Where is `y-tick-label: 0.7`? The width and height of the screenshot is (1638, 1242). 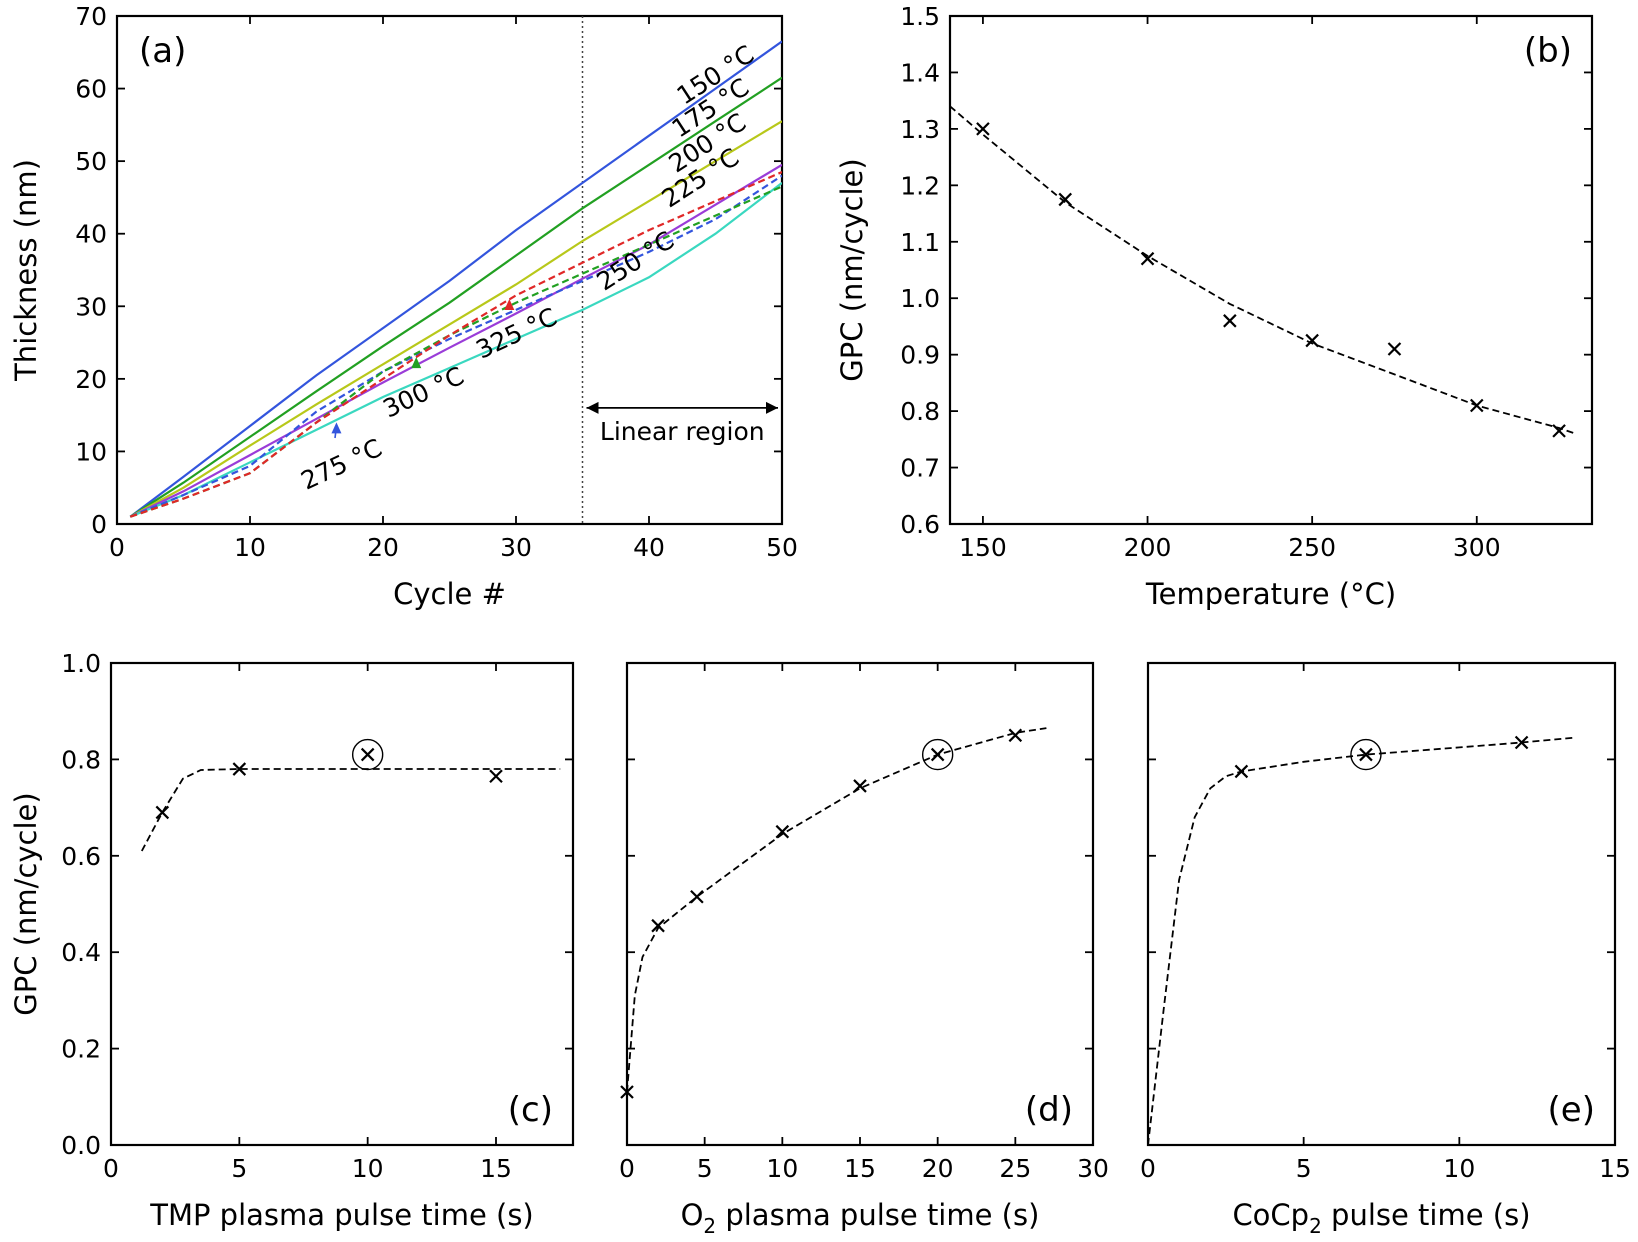
y-tick-label: 0.7 is located at coordinates (920, 468).